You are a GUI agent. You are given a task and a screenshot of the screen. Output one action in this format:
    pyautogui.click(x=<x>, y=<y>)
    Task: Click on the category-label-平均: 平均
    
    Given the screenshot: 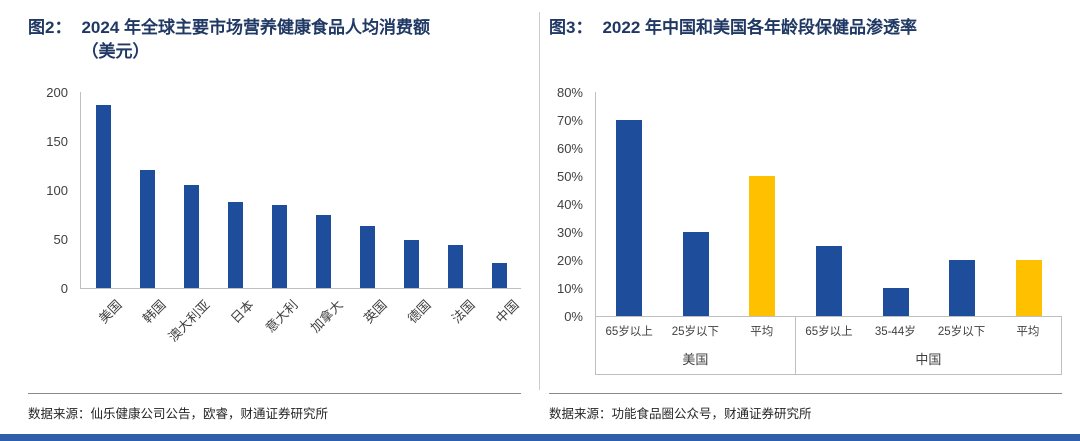 What is the action you would take?
    pyautogui.click(x=1028, y=332)
    